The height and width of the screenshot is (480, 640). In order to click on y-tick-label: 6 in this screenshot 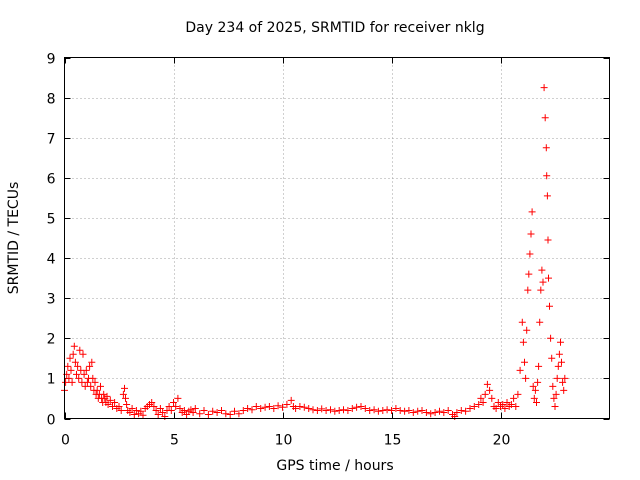, I will do `click(51, 180)`.